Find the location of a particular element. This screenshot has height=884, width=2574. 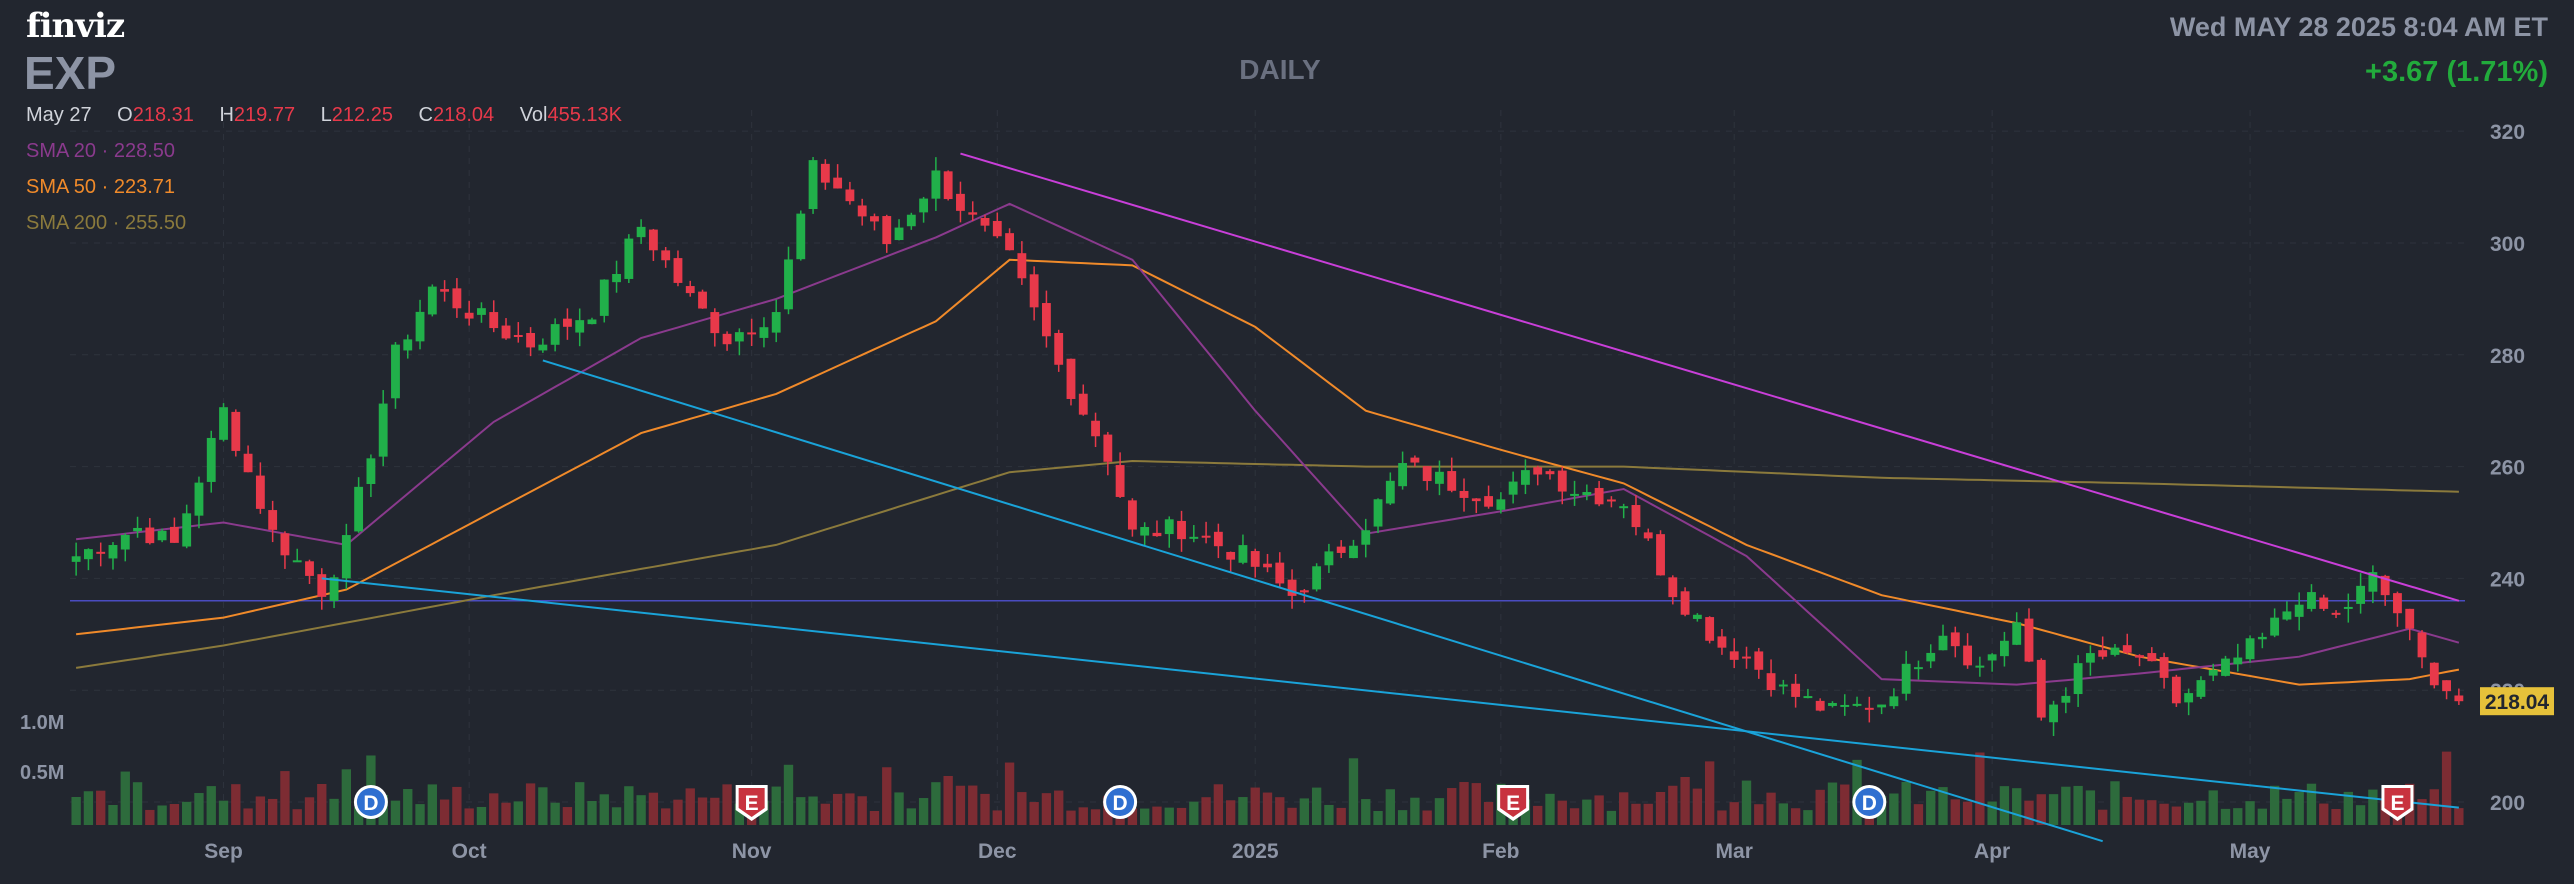

sma200-legend: SMA 200 · 255.50 is located at coordinates (106, 223).